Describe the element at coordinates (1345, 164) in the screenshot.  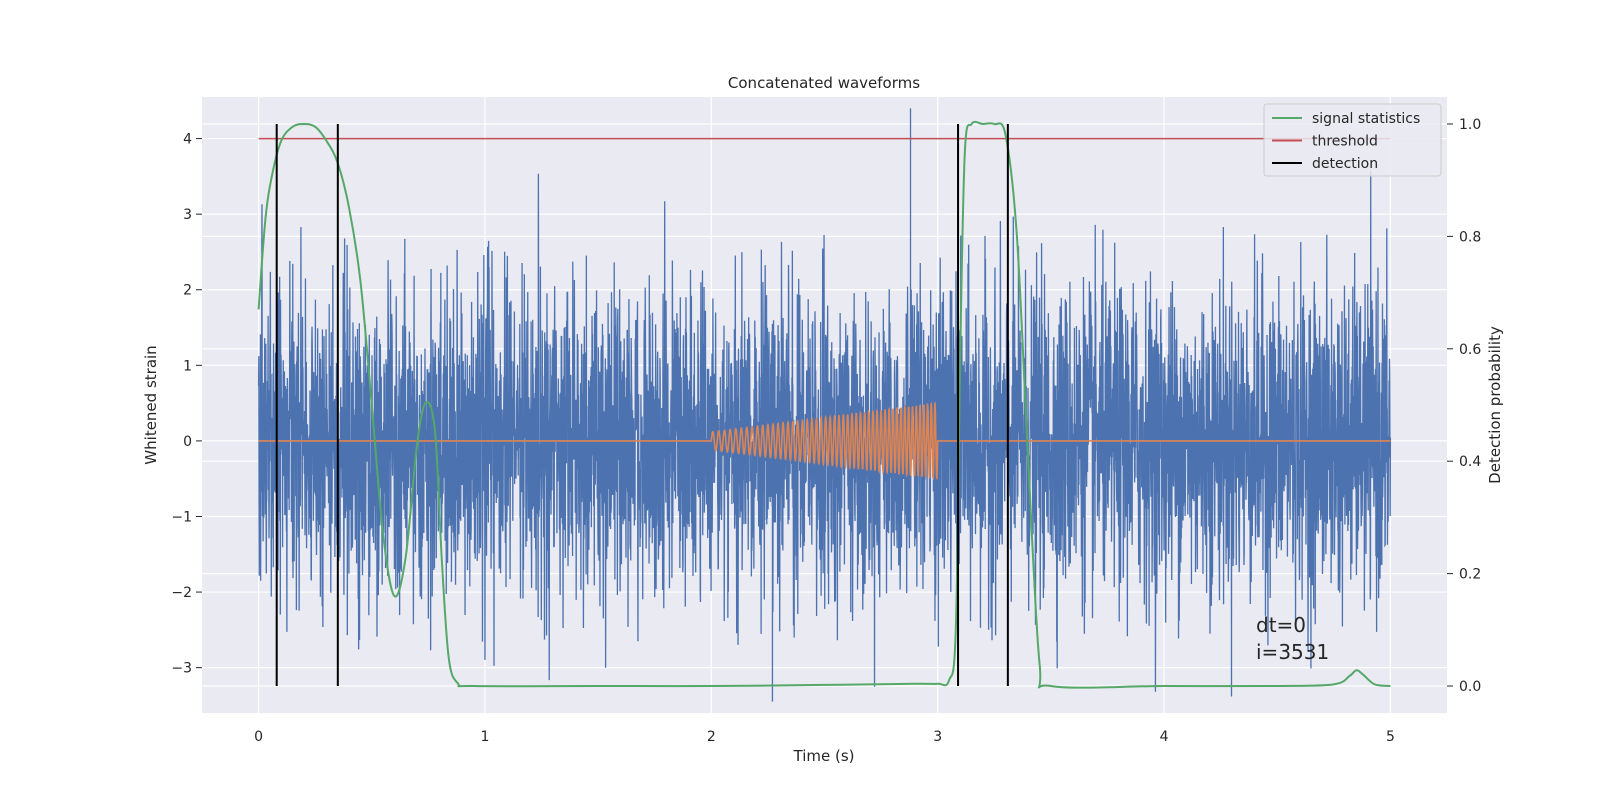
I see `legend-label: detection` at that location.